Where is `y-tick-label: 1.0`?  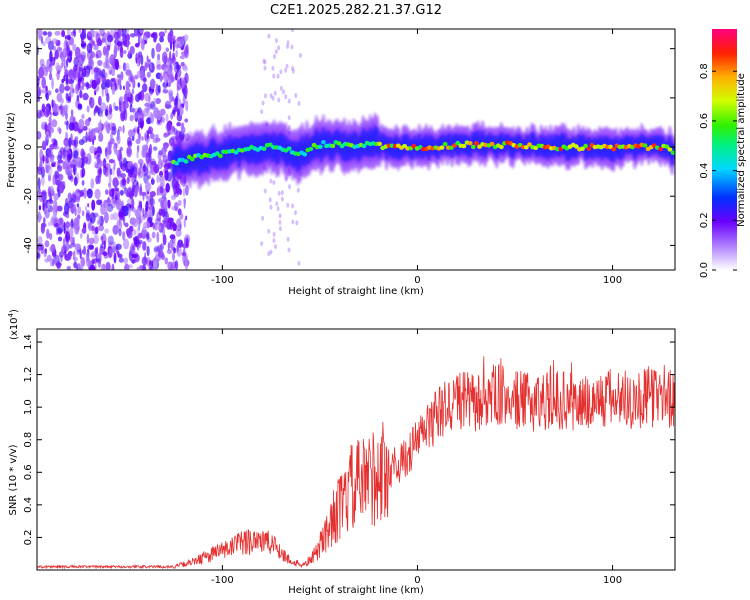 y-tick-label: 1.0 is located at coordinates (28, 407).